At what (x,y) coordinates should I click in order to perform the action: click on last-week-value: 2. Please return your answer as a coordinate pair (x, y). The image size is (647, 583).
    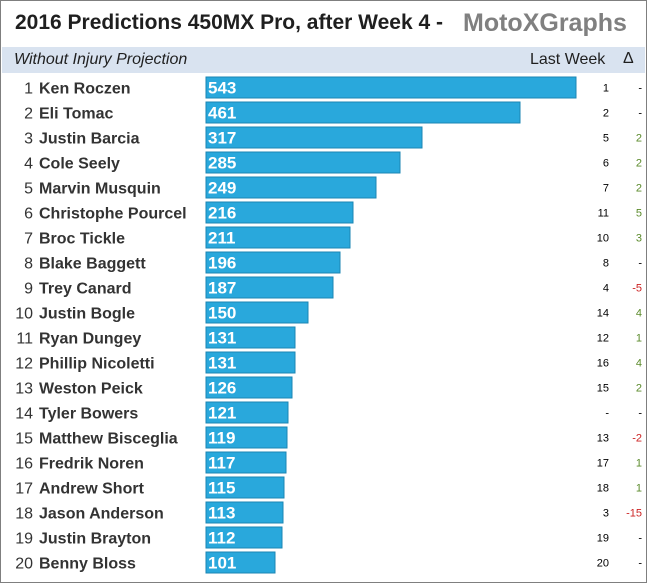
    Looking at the image, I should click on (606, 114).